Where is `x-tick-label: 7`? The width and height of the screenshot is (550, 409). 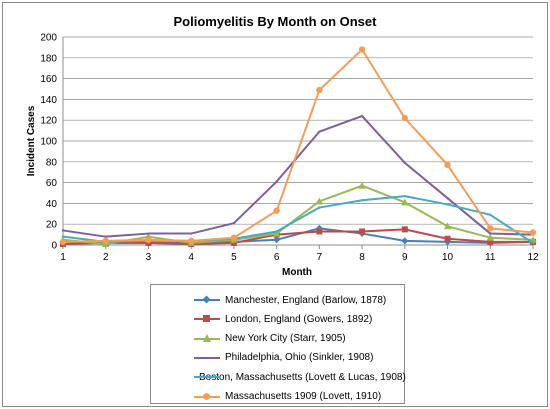
x-tick-label: 7 is located at coordinates (320, 257).